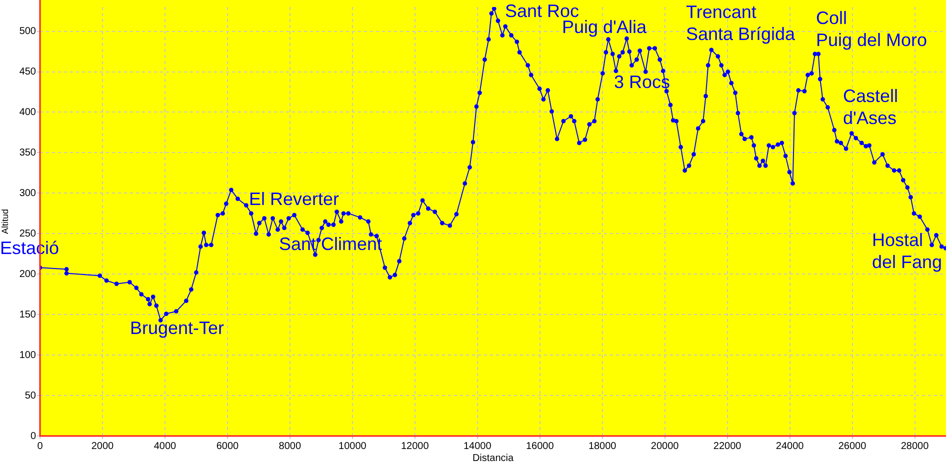 The height and width of the screenshot is (464, 950). Describe the element at coordinates (33, 436) in the screenshot. I see `y-tick-label: 0` at that location.